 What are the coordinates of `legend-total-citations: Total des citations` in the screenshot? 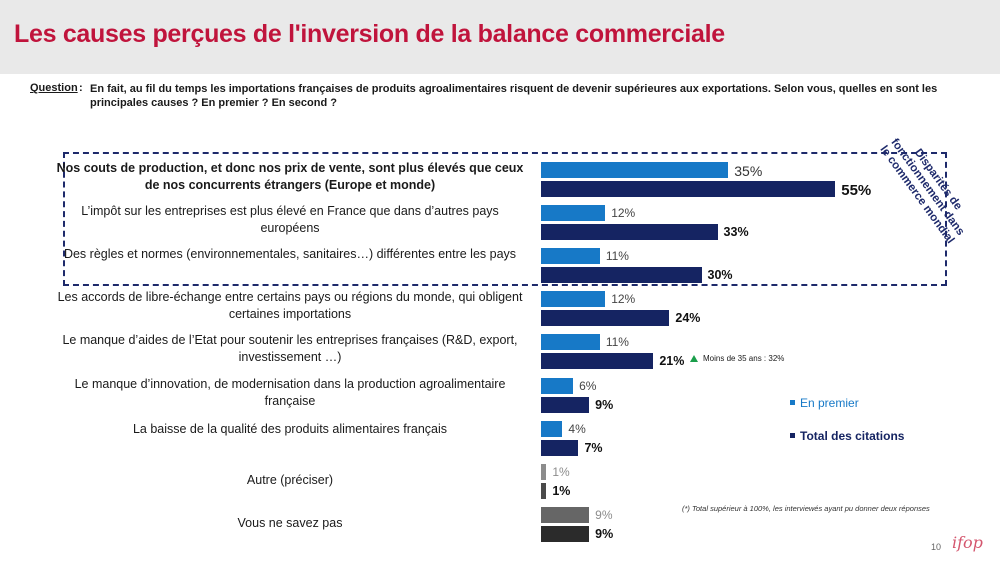 It's located at (847, 436).